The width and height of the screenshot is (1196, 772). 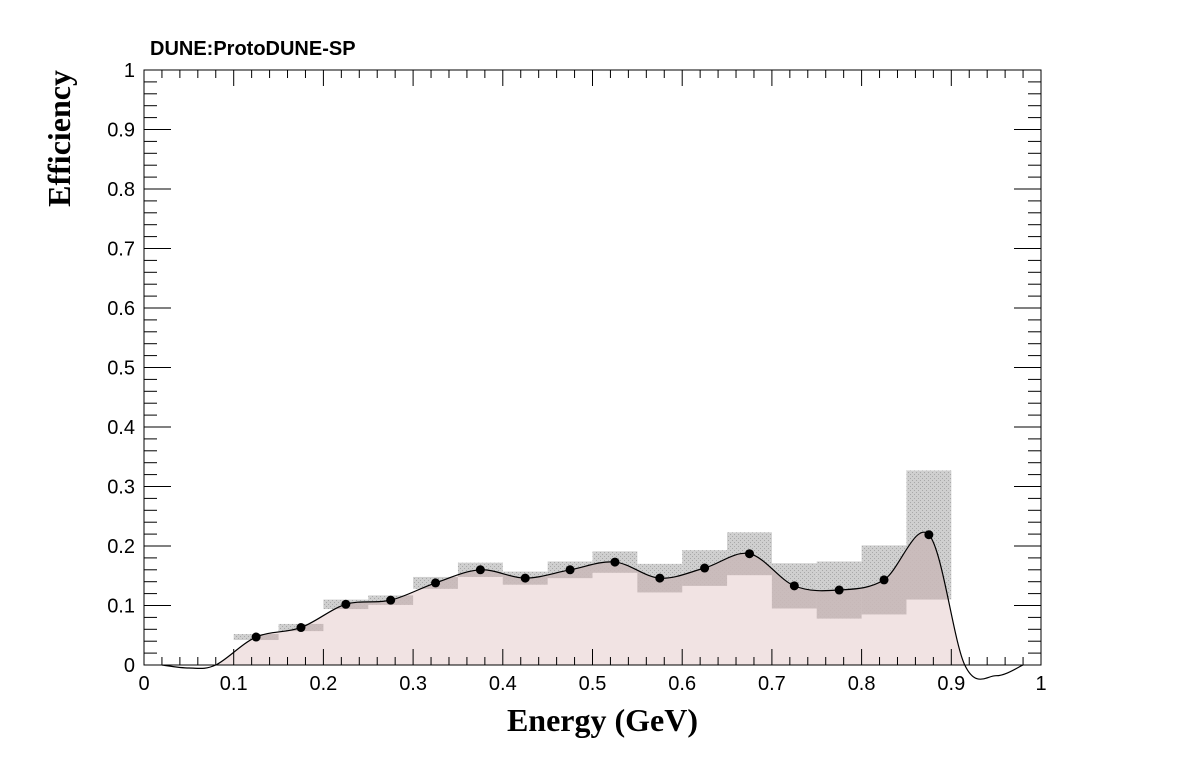 What do you see at coordinates (121, 488) in the screenshot?
I see `y-tick-label-3: 0.3` at bounding box center [121, 488].